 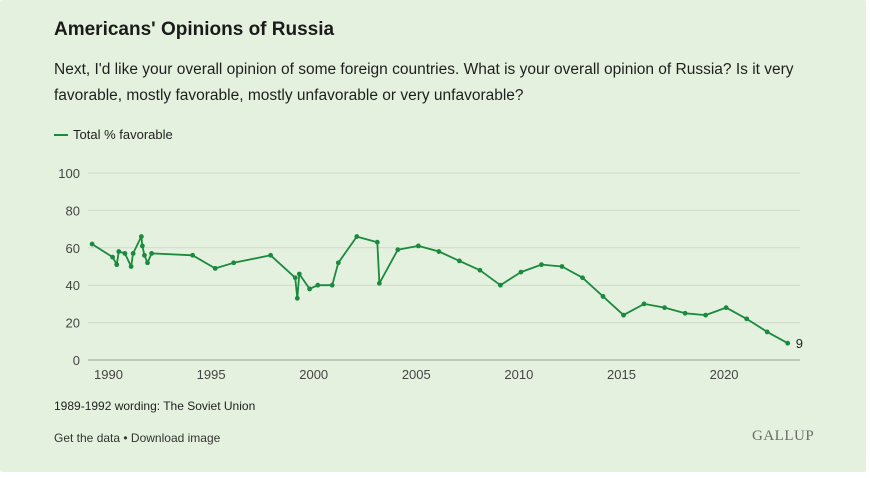 I want to click on x-tick-label: 2000, so click(x=313, y=374).